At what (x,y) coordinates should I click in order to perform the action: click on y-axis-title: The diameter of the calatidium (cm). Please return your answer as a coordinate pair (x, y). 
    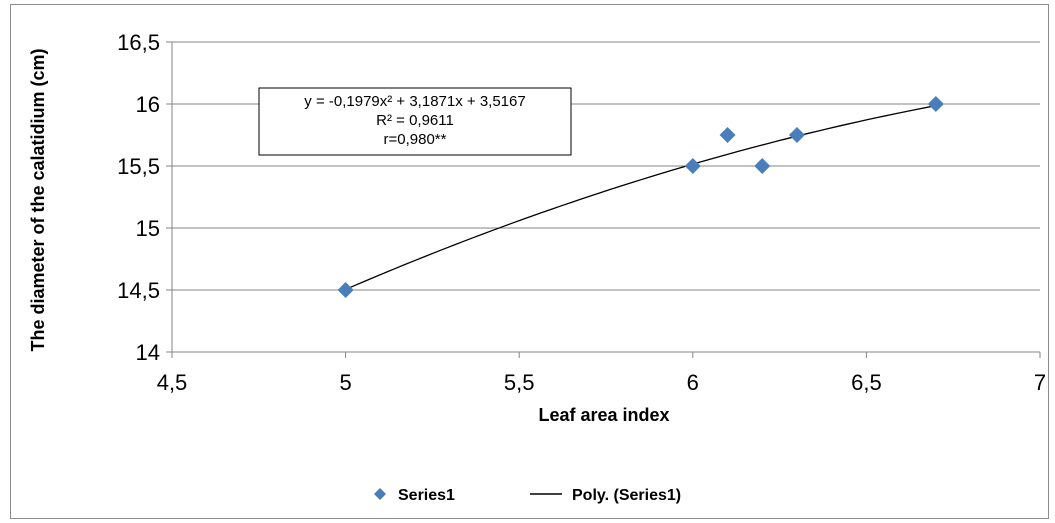
    Looking at the image, I should click on (38, 199).